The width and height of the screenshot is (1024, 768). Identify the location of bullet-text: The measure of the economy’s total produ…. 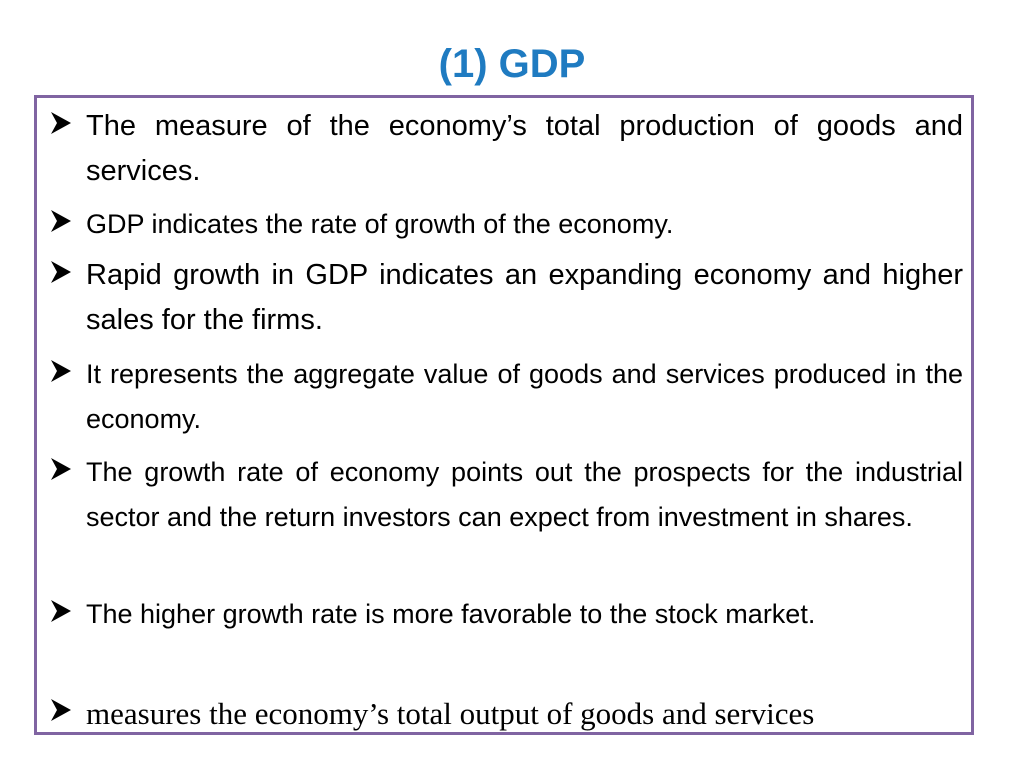
(524, 148).